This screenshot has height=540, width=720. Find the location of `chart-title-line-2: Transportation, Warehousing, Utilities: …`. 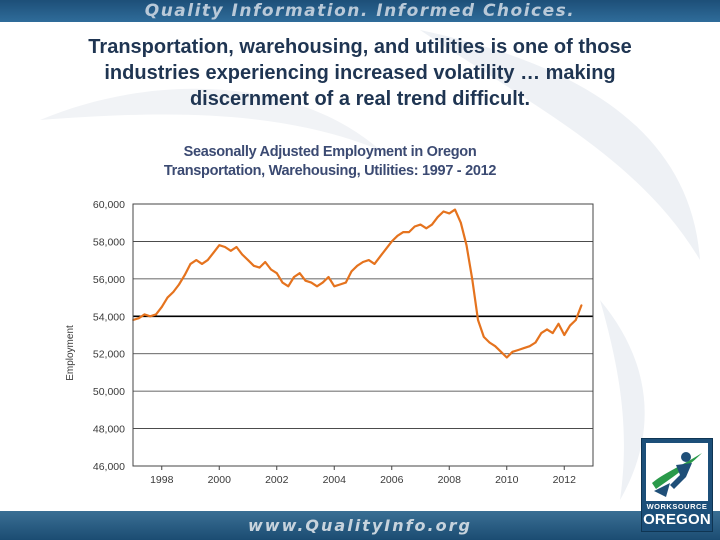

chart-title-line-2: Transportation, Warehousing, Utilities: … is located at coordinates (330, 171).